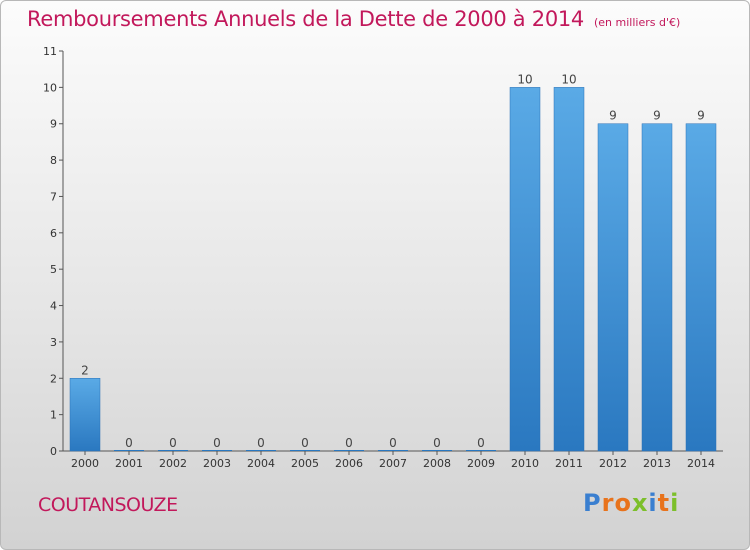 This screenshot has height=550, width=750. What do you see at coordinates (217, 463) in the screenshot?
I see `x-tick-label: 2003` at bounding box center [217, 463].